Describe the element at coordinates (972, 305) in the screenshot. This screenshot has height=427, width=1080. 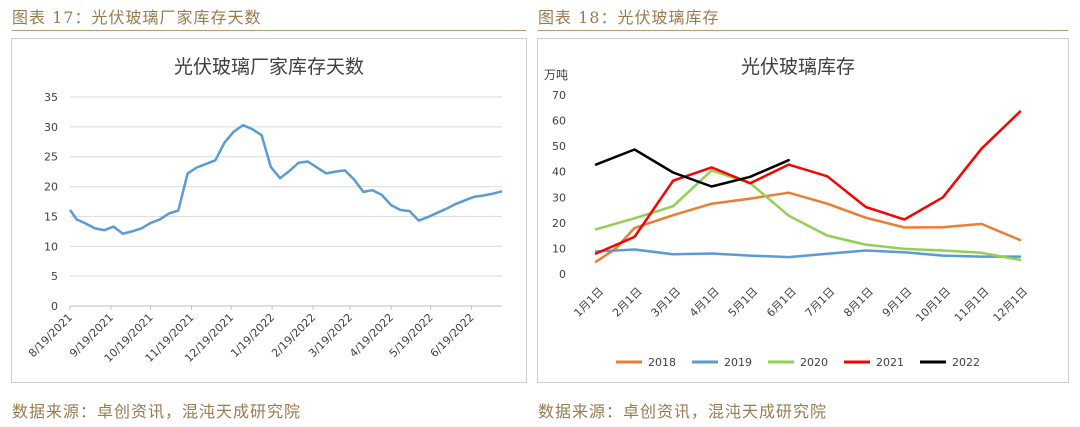
I see `right-x-tick-label: 11月1日` at that location.